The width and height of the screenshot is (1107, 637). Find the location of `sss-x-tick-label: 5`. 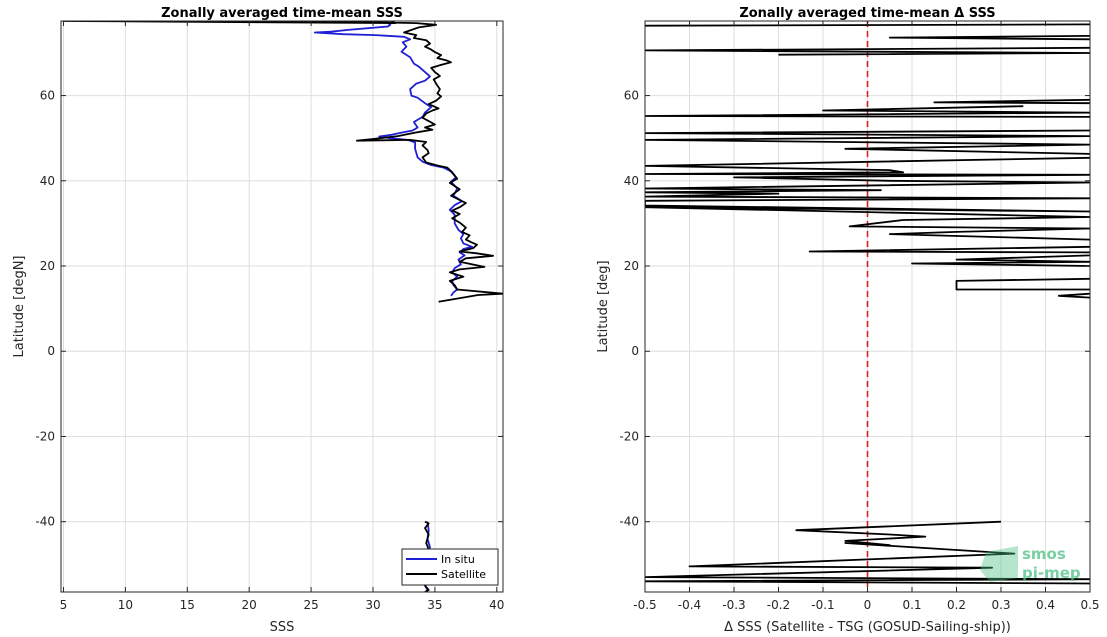

sss-x-tick-label: 5 is located at coordinates (64, 605).